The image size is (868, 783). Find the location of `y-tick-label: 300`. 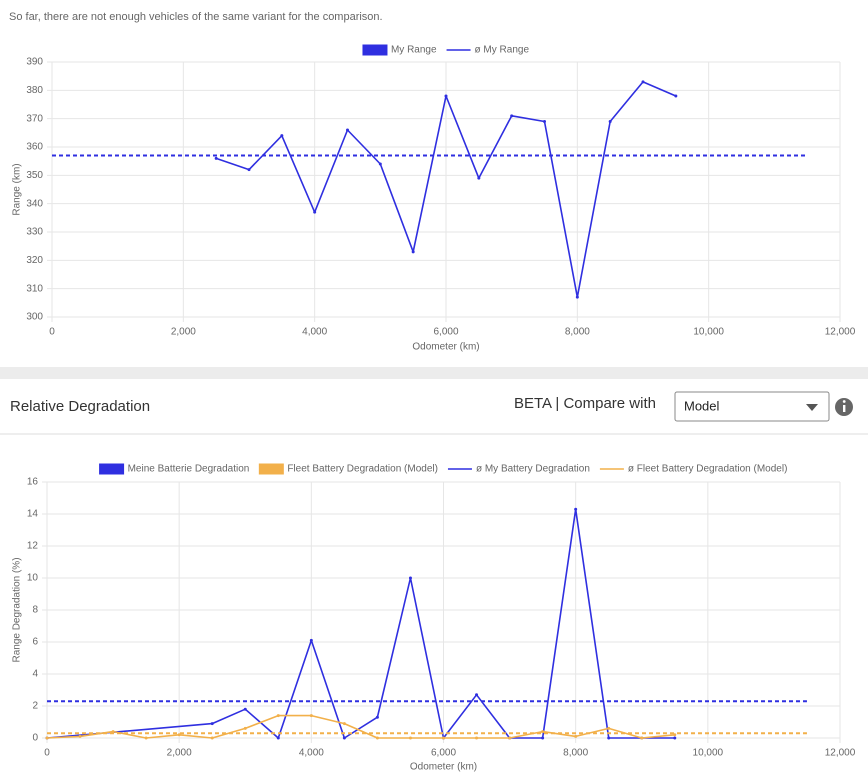

y-tick-label: 300 is located at coordinates (34, 317).